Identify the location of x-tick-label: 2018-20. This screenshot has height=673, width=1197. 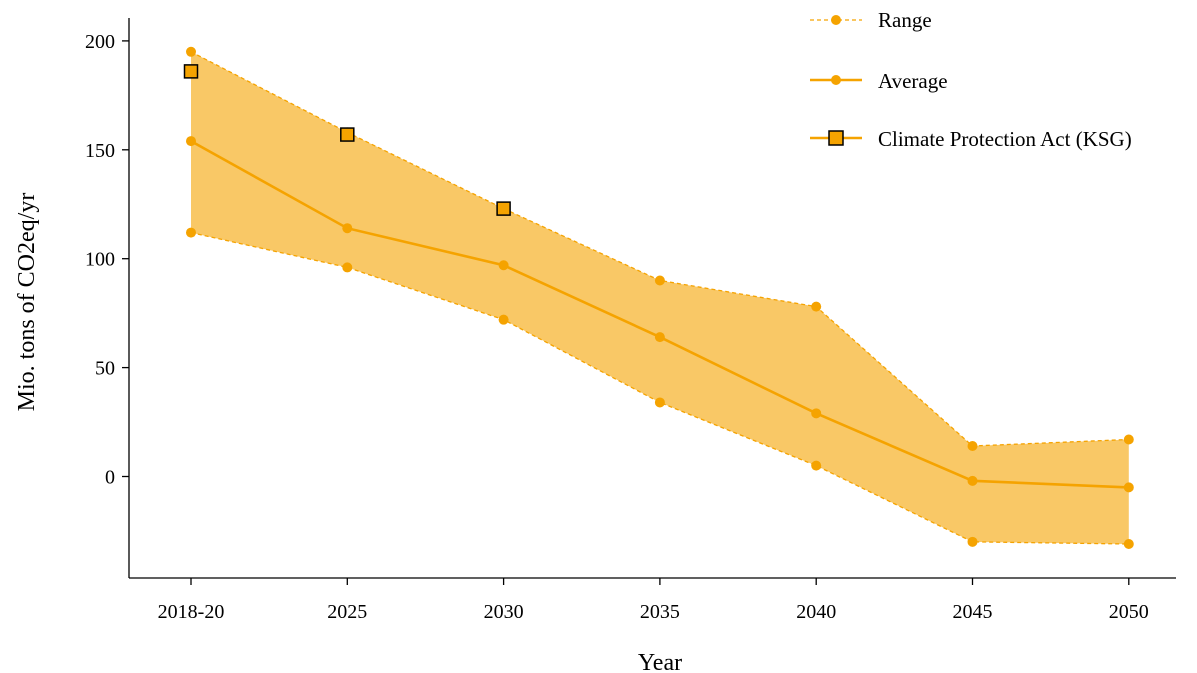
(191, 612).